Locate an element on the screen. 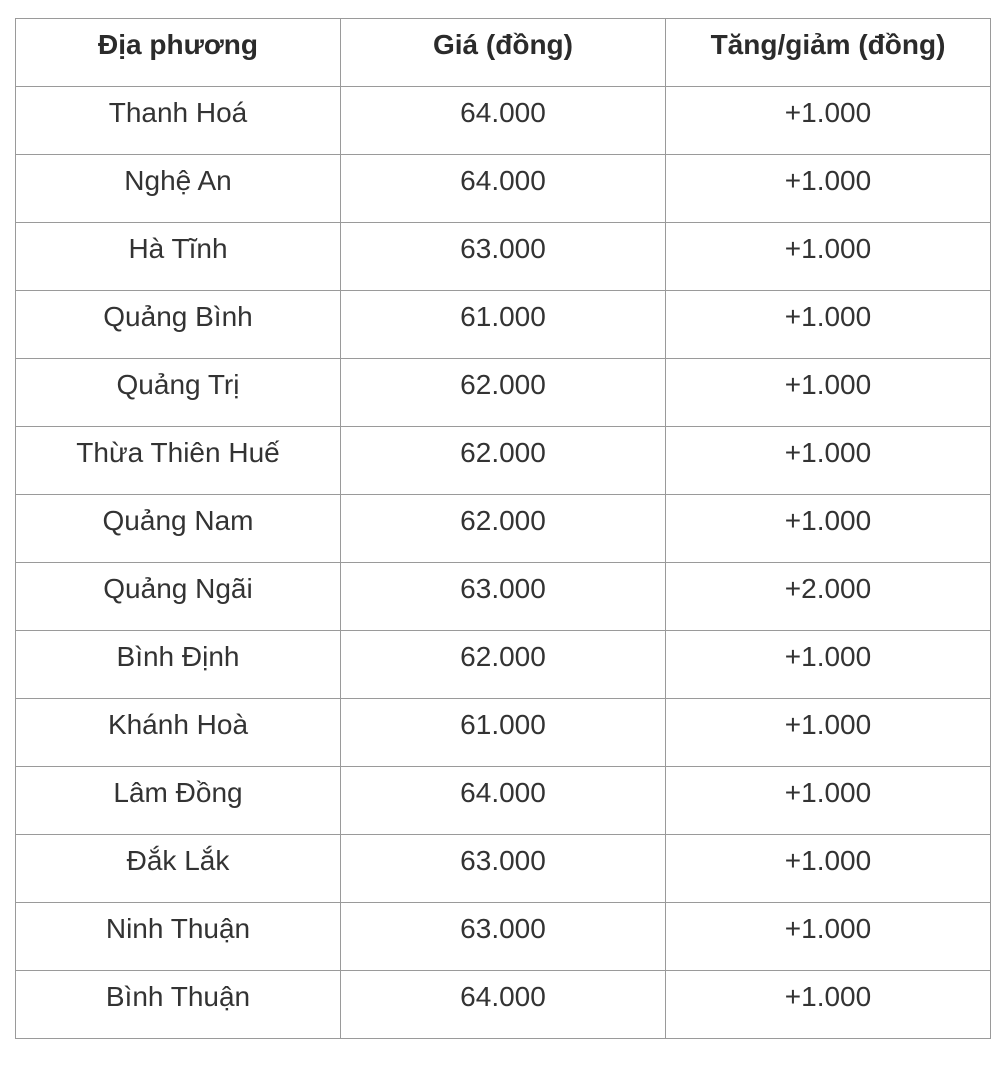  table-row: Đắk Lắk 63.000 +1.000 is located at coordinates (503, 868).